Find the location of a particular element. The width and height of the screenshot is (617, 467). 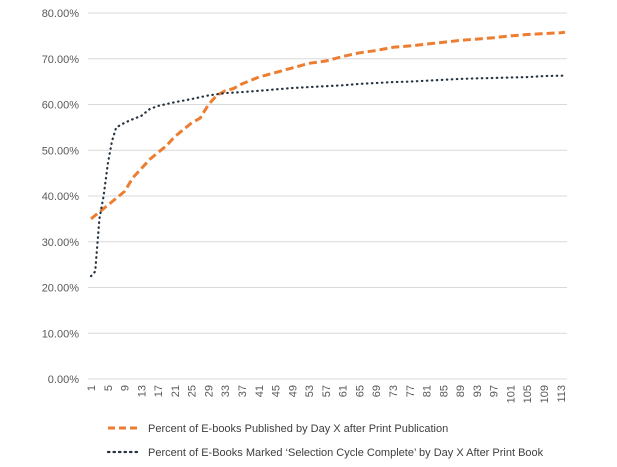

x-tick-label: 85 is located at coordinates (444, 391).